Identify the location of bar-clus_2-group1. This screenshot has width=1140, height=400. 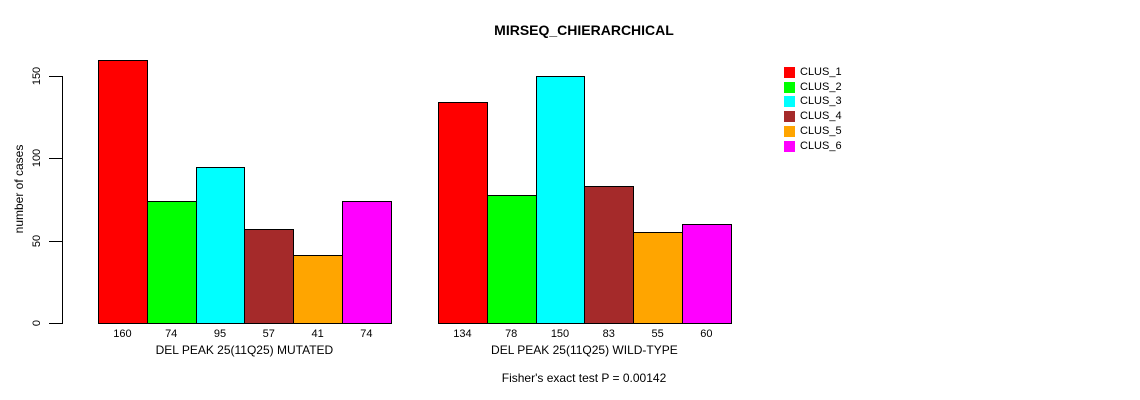
(171, 262).